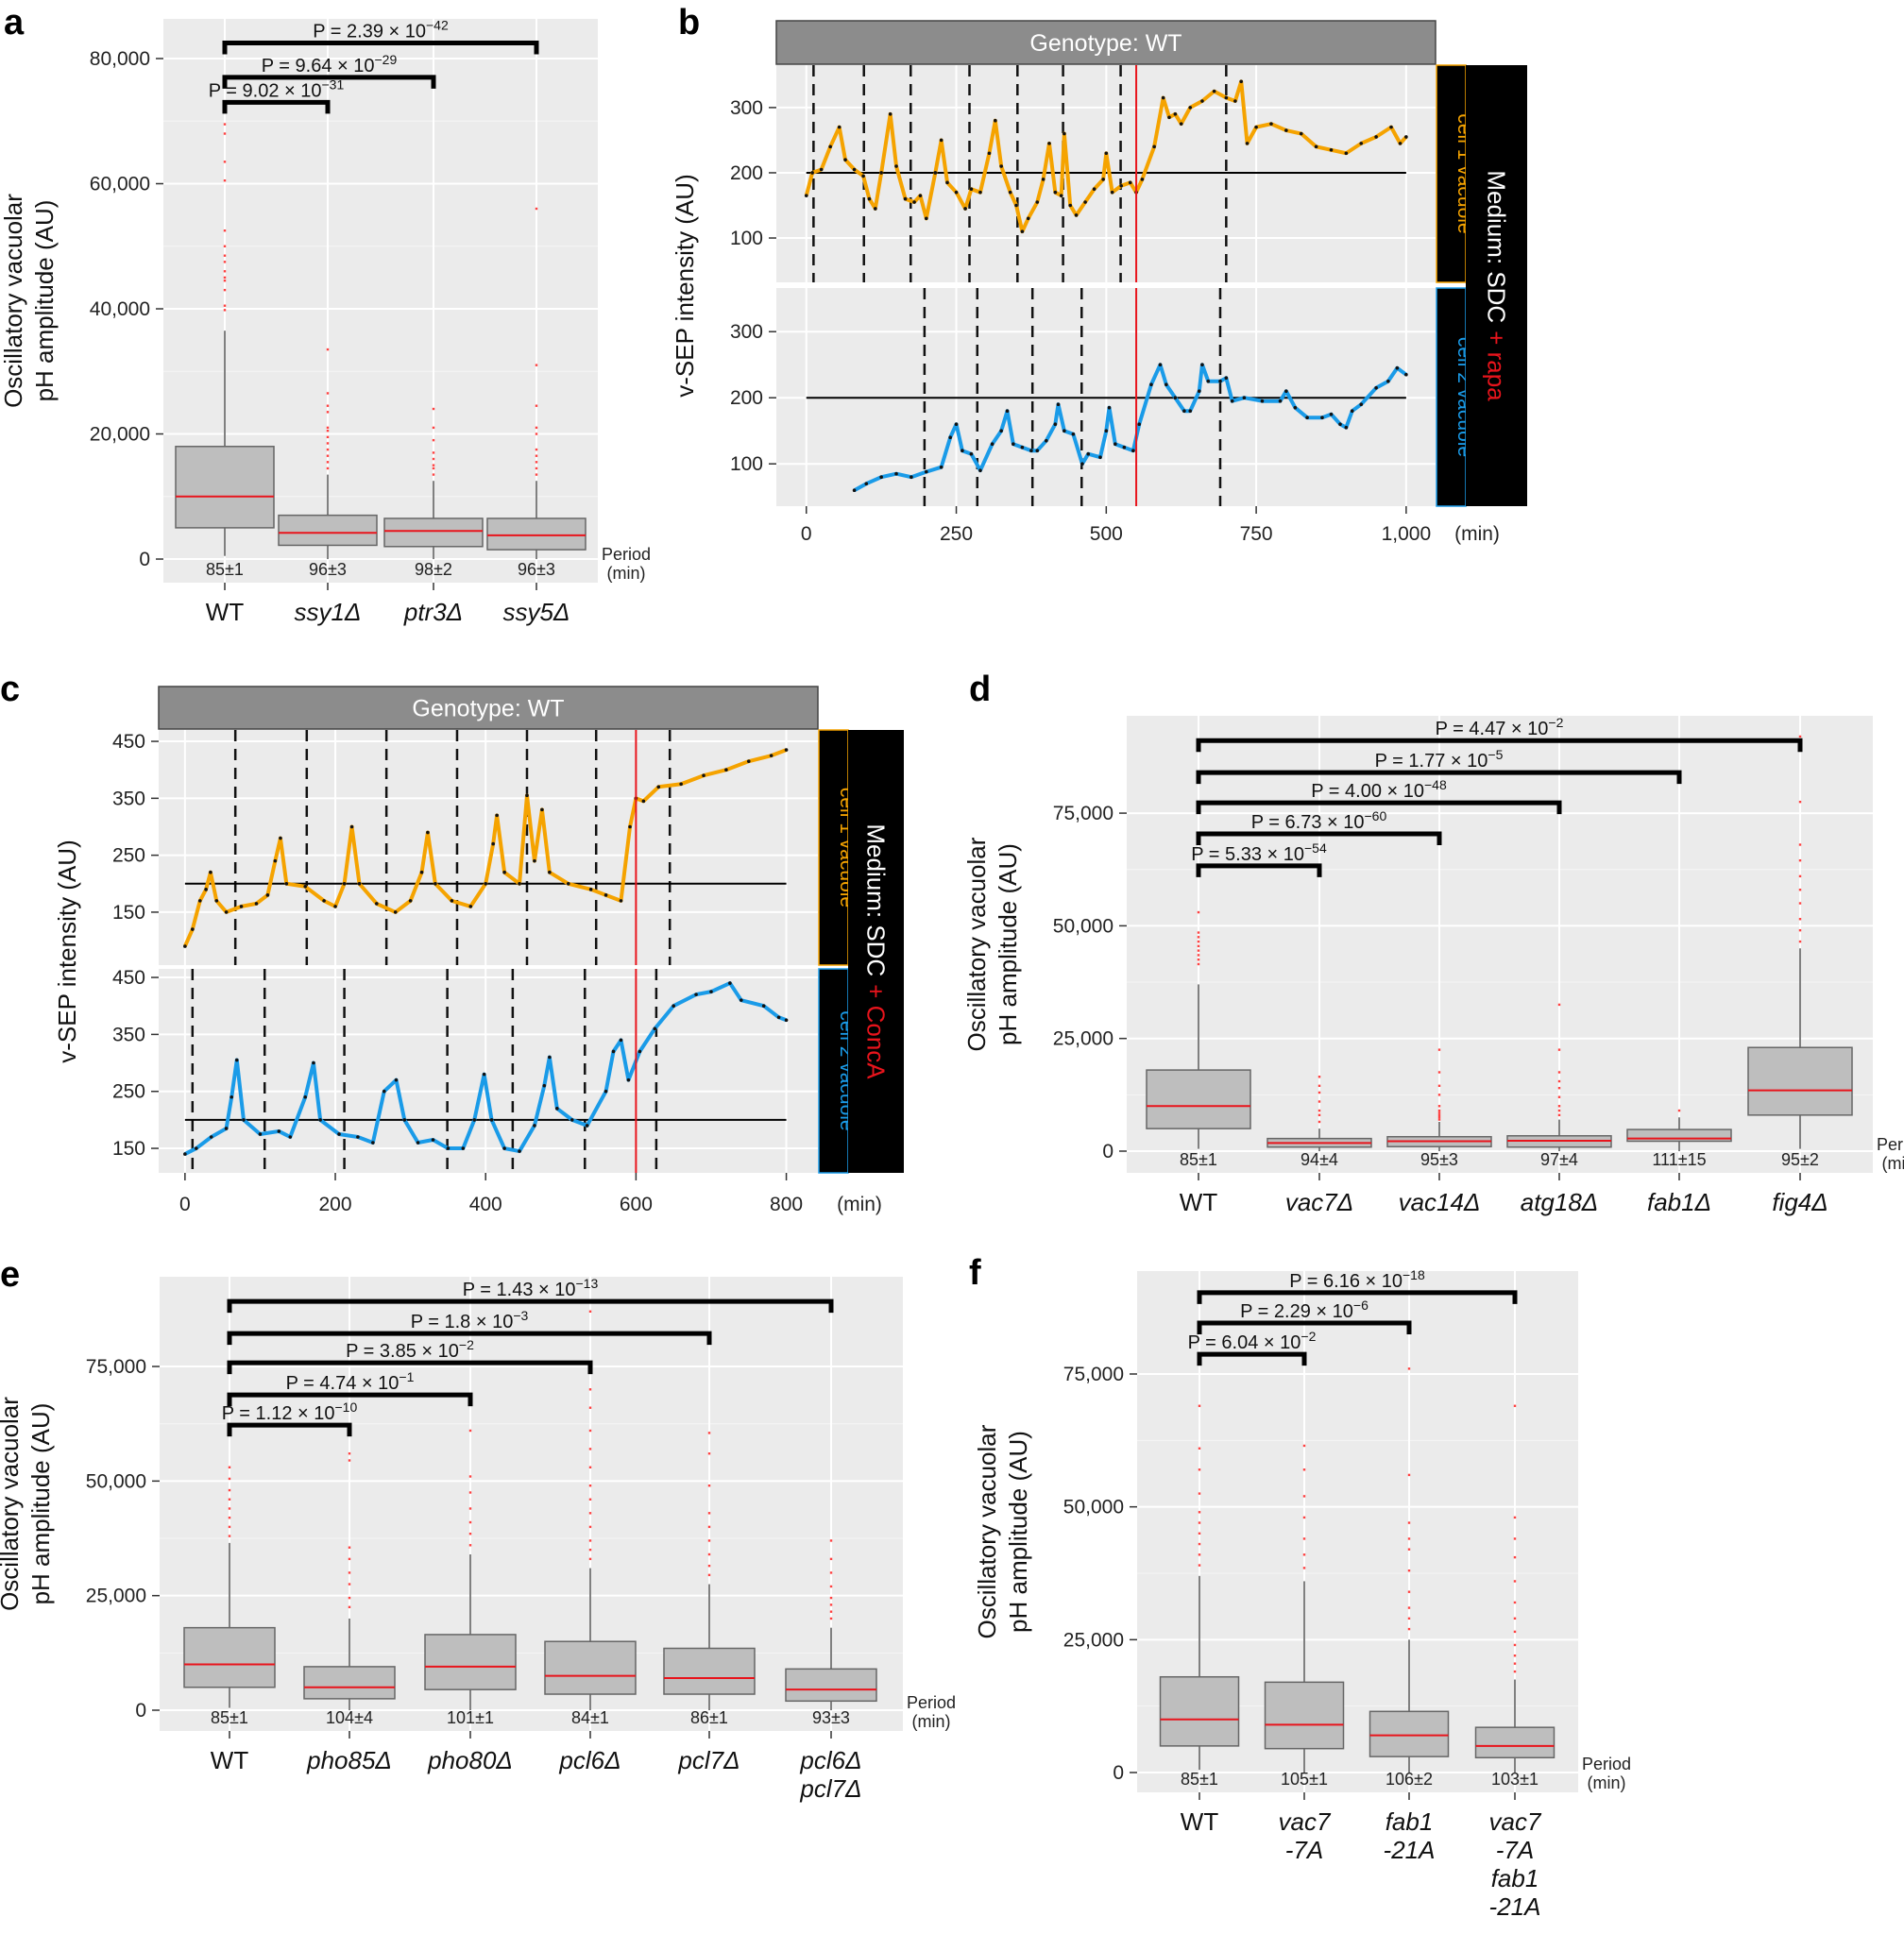  Describe the element at coordinates (1477, 534) in the screenshot. I see `x-axis-unit: (min)` at that location.